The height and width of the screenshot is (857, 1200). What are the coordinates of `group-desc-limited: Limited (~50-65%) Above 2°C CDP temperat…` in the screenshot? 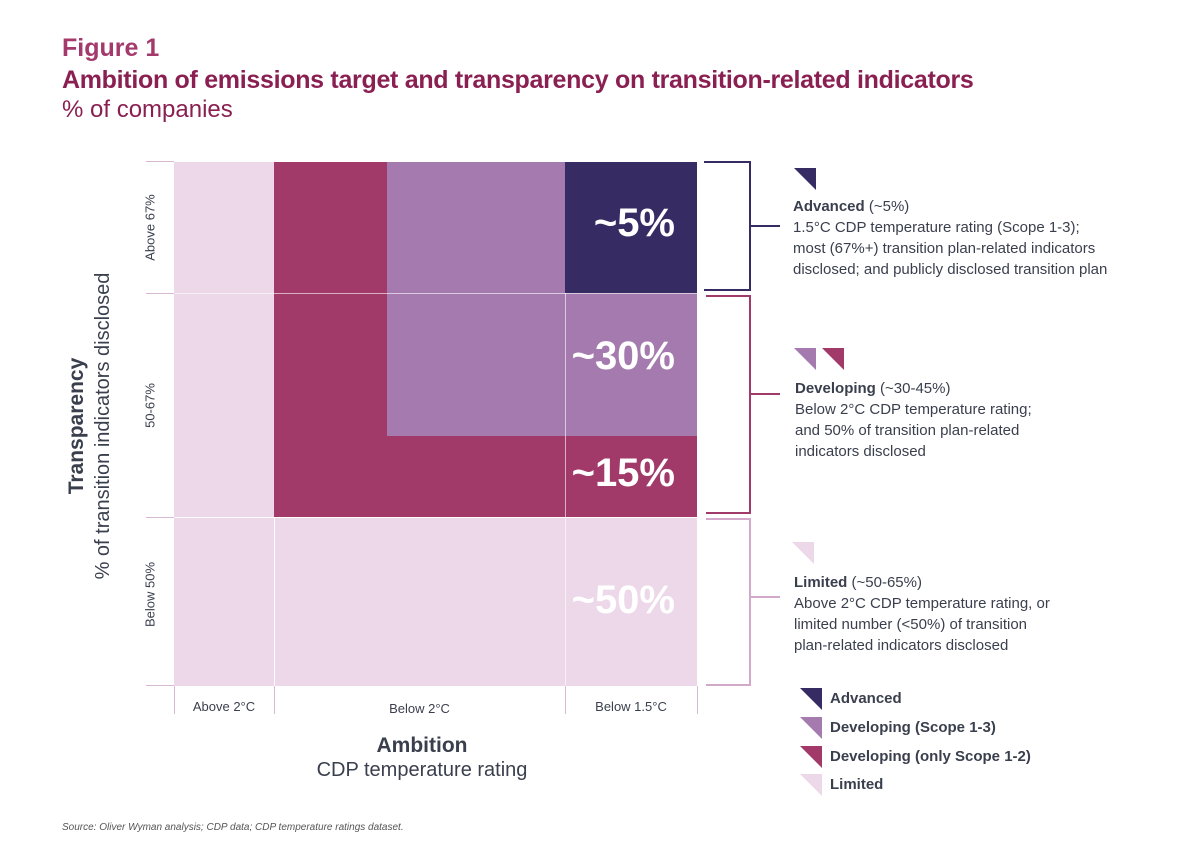 It's located at (922, 614).